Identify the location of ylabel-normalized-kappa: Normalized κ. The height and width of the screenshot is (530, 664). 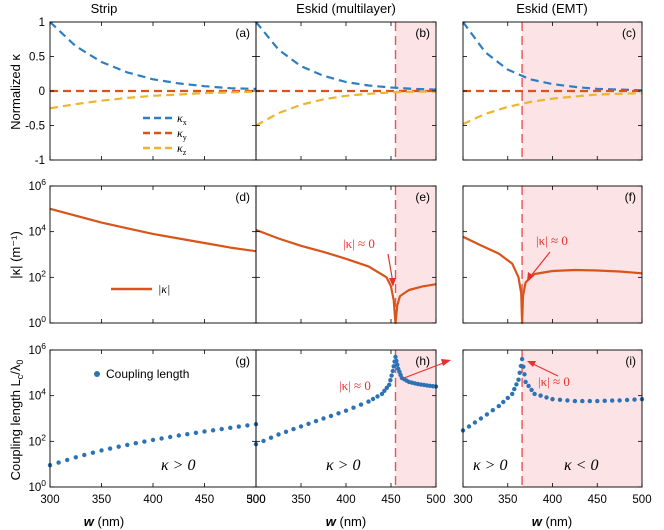
(15, 92).